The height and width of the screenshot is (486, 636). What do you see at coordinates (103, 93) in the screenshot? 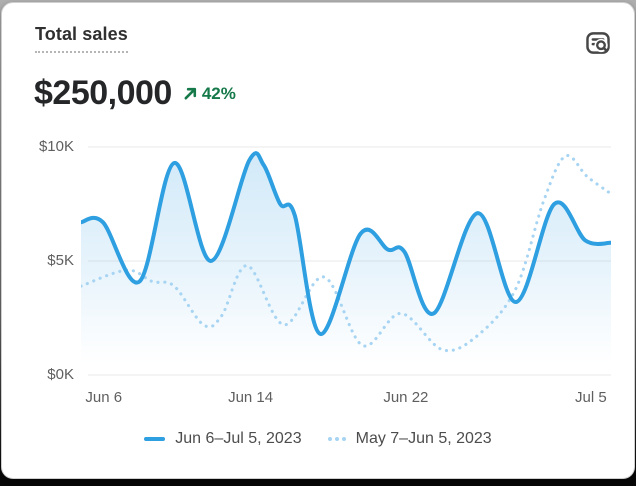
I see `total-sales-value: $250,000` at bounding box center [103, 93].